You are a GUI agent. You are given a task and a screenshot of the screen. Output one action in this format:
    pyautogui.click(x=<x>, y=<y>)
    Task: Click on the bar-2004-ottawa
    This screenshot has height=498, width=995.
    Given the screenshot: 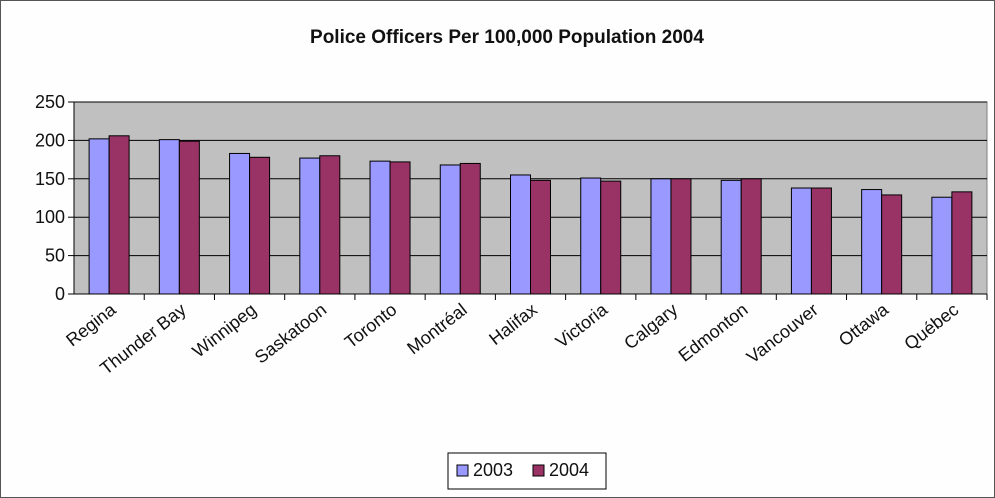 What is the action you would take?
    pyautogui.click(x=892, y=244)
    